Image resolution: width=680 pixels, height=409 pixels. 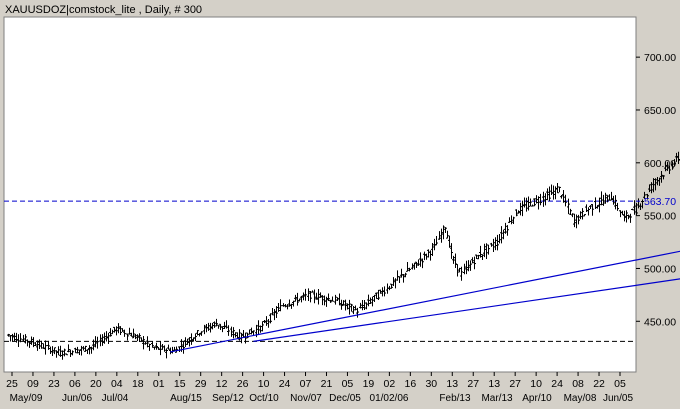 I want to click on x-day-label: 13, so click(x=452, y=384).